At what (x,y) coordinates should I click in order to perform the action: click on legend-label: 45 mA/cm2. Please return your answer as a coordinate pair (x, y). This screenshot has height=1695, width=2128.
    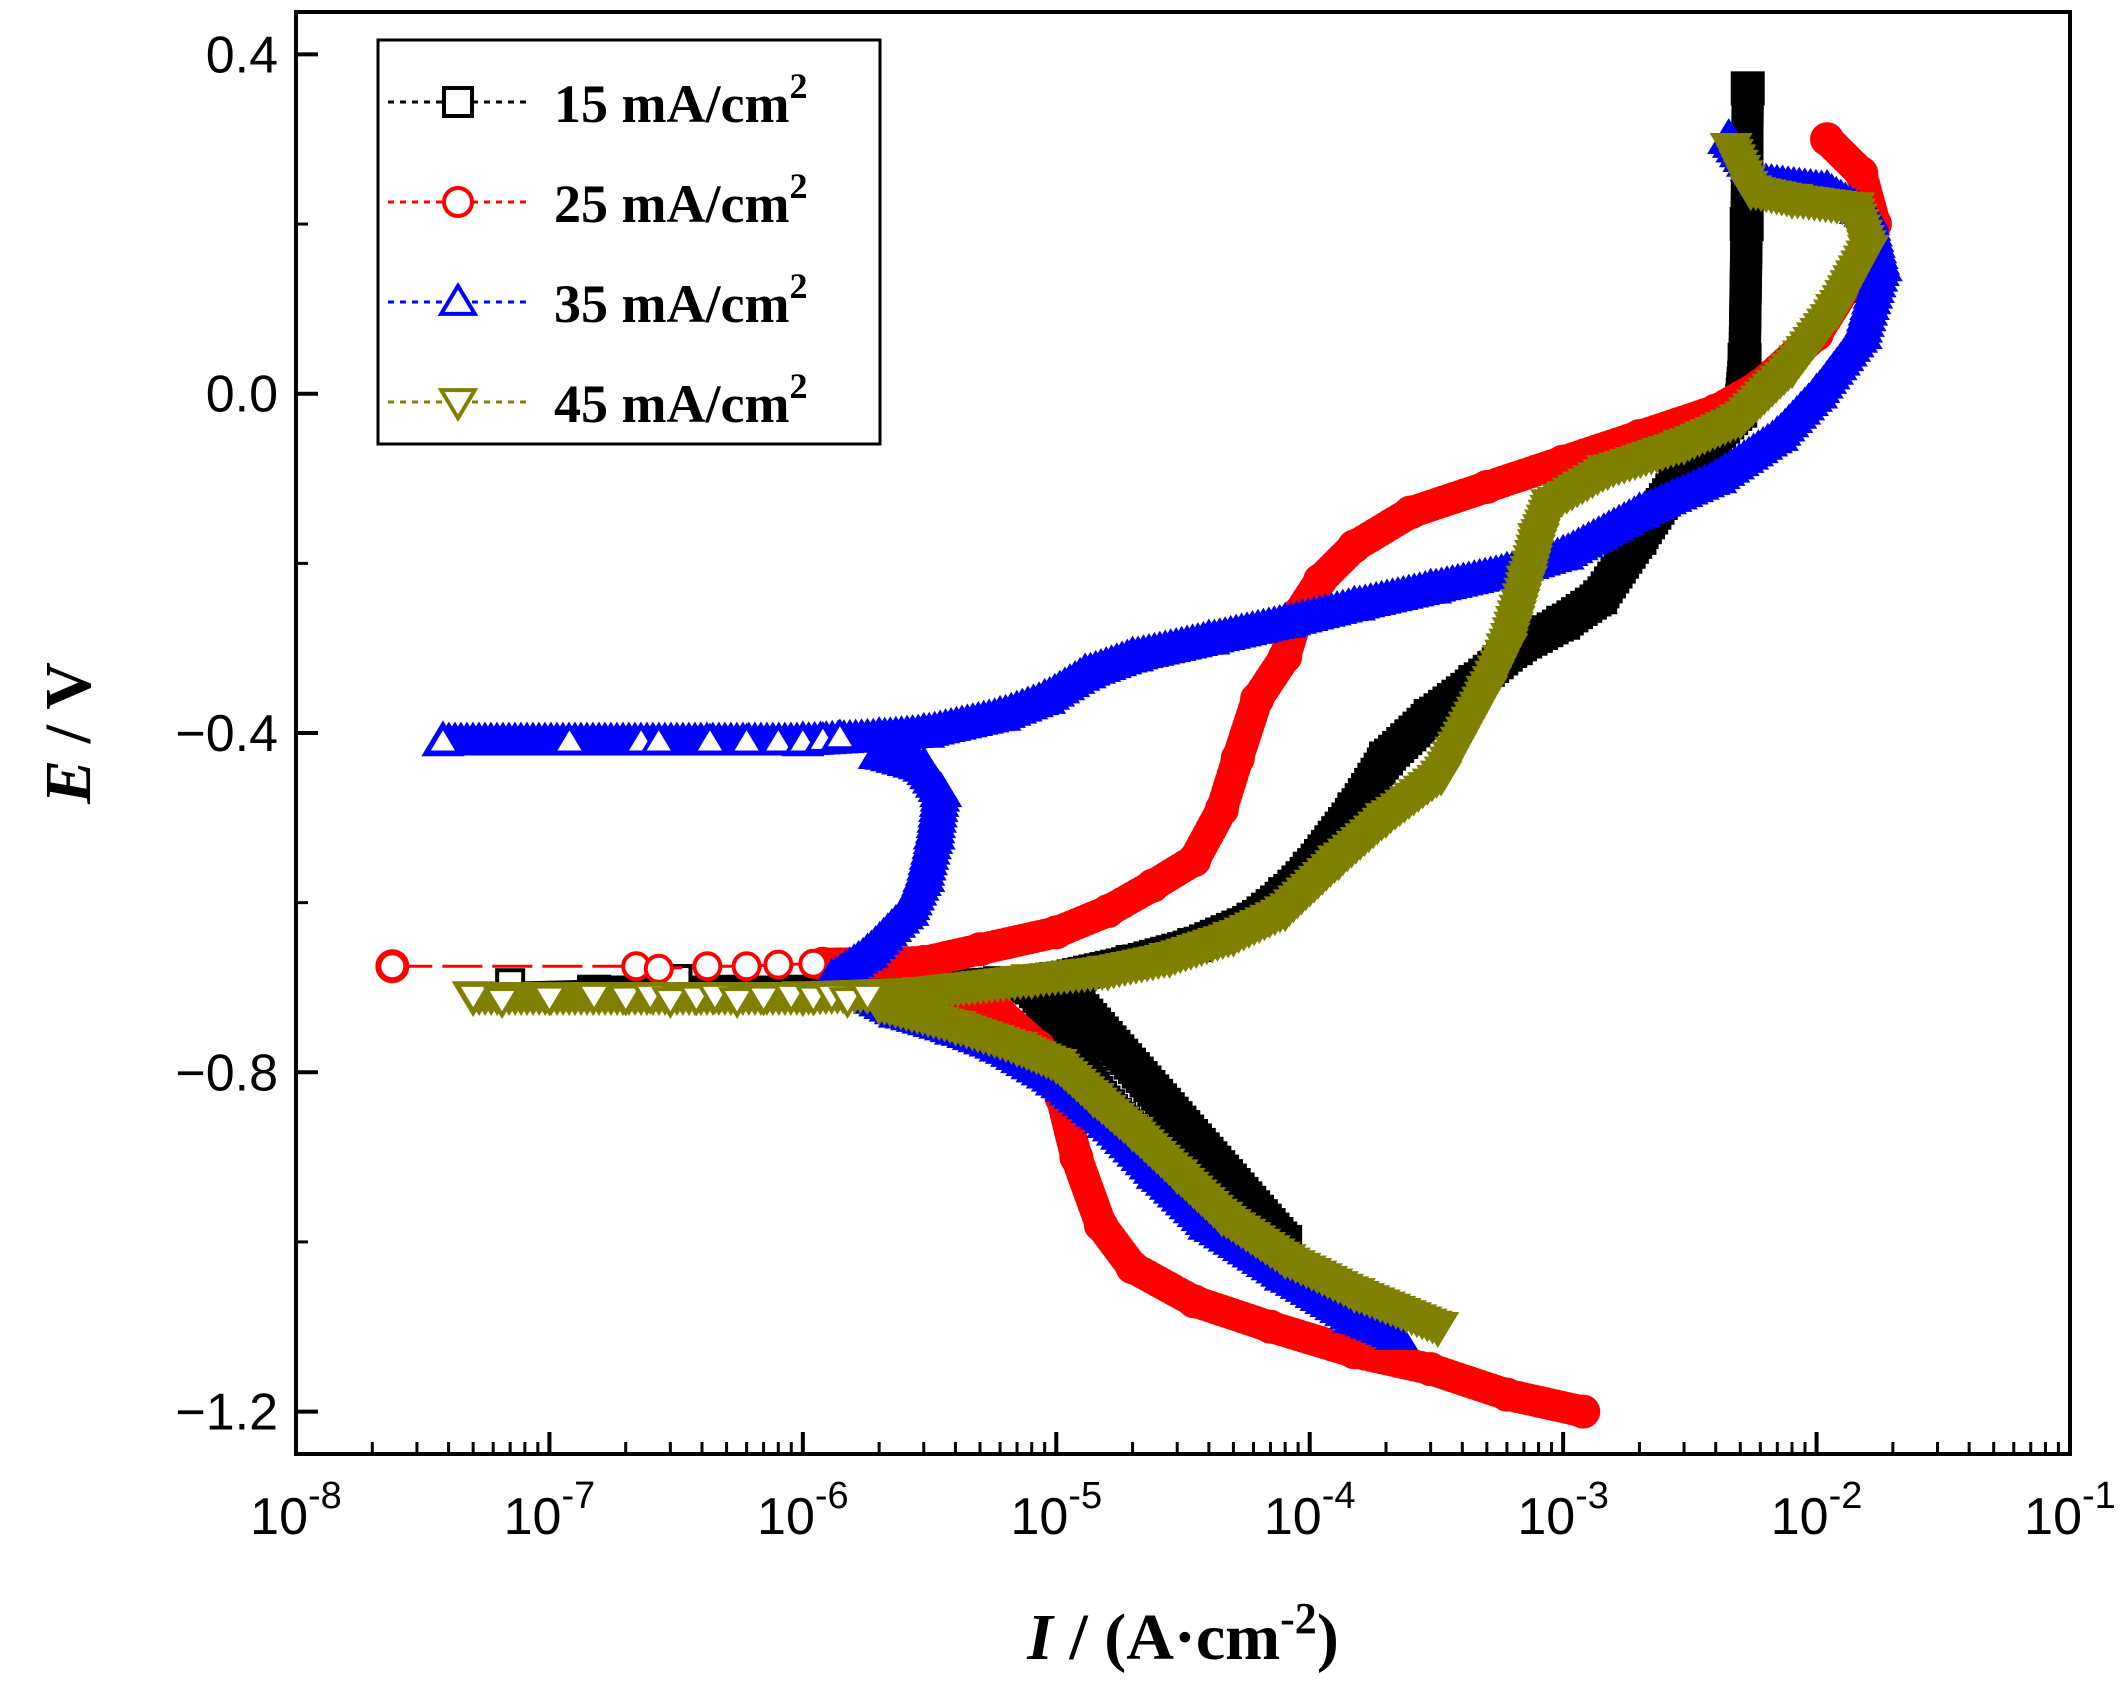
    Looking at the image, I should click on (680, 400).